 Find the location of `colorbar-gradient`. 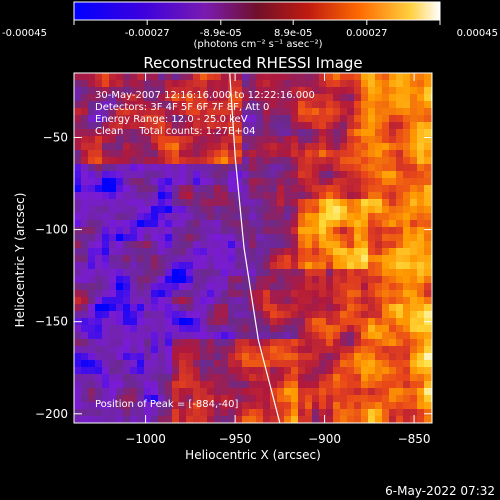

colorbar-gradient is located at coordinates (257, 11).